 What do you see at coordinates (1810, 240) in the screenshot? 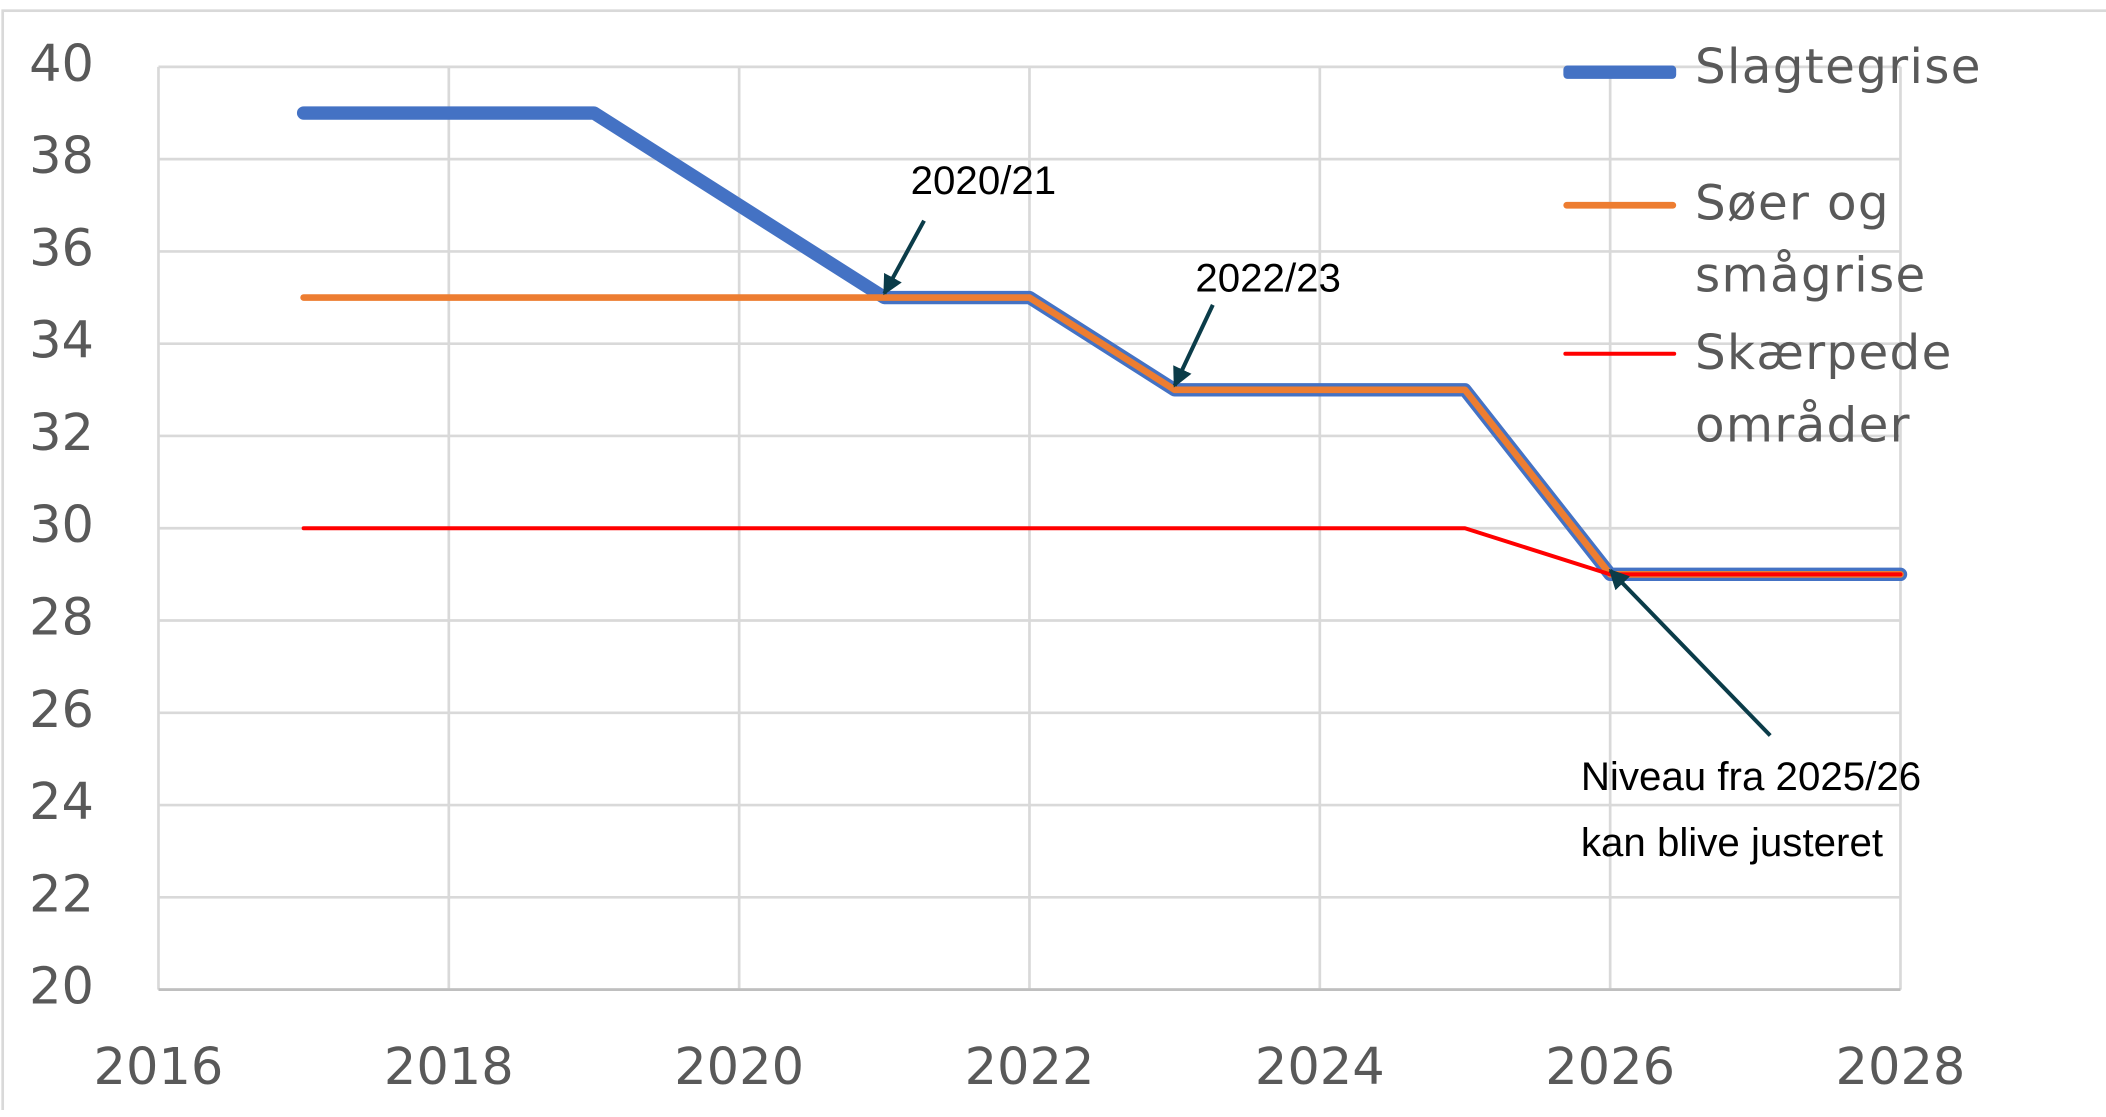
I see `legend-label: Søer og smågrise` at bounding box center [1810, 240].